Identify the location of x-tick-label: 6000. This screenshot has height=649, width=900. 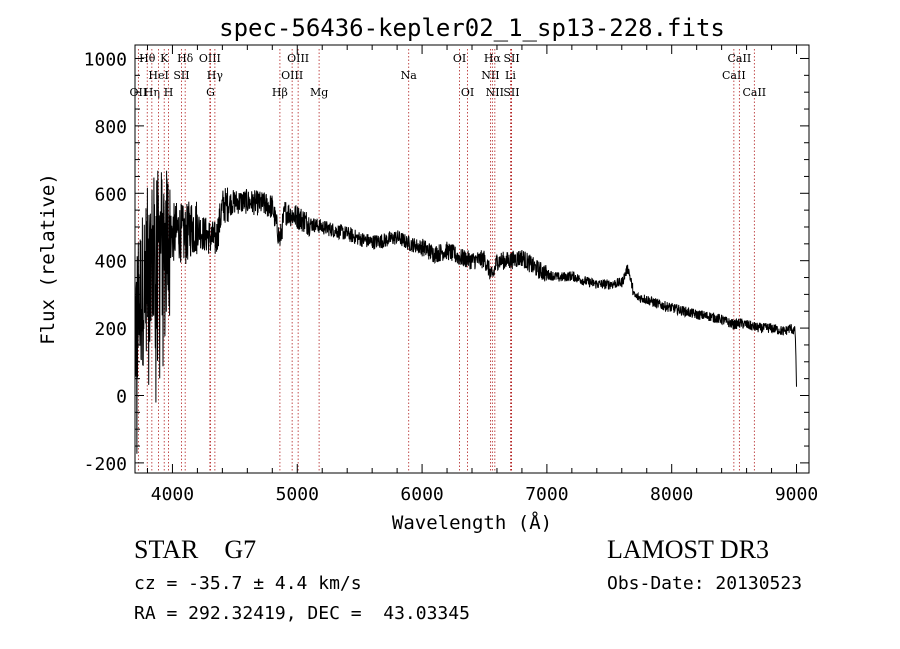
(421, 494).